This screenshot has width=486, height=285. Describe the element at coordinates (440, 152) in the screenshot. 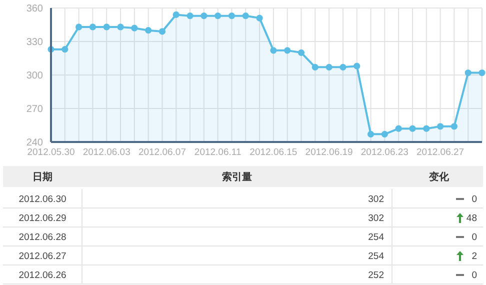

I see `x-tick-label: 2012.06.27` at that location.